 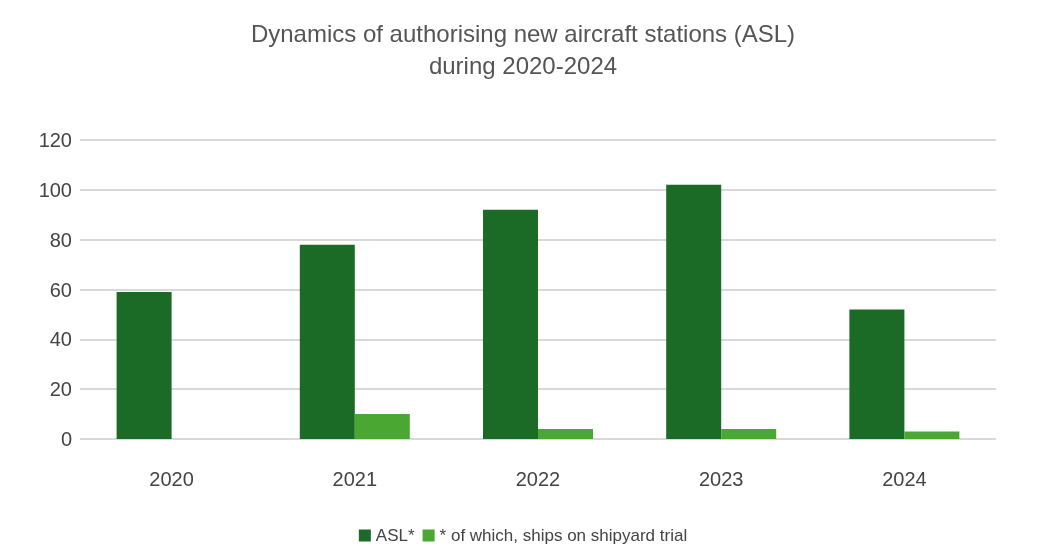 What do you see at coordinates (66, 439) in the screenshot?
I see `y-tick-label: 0` at bounding box center [66, 439].